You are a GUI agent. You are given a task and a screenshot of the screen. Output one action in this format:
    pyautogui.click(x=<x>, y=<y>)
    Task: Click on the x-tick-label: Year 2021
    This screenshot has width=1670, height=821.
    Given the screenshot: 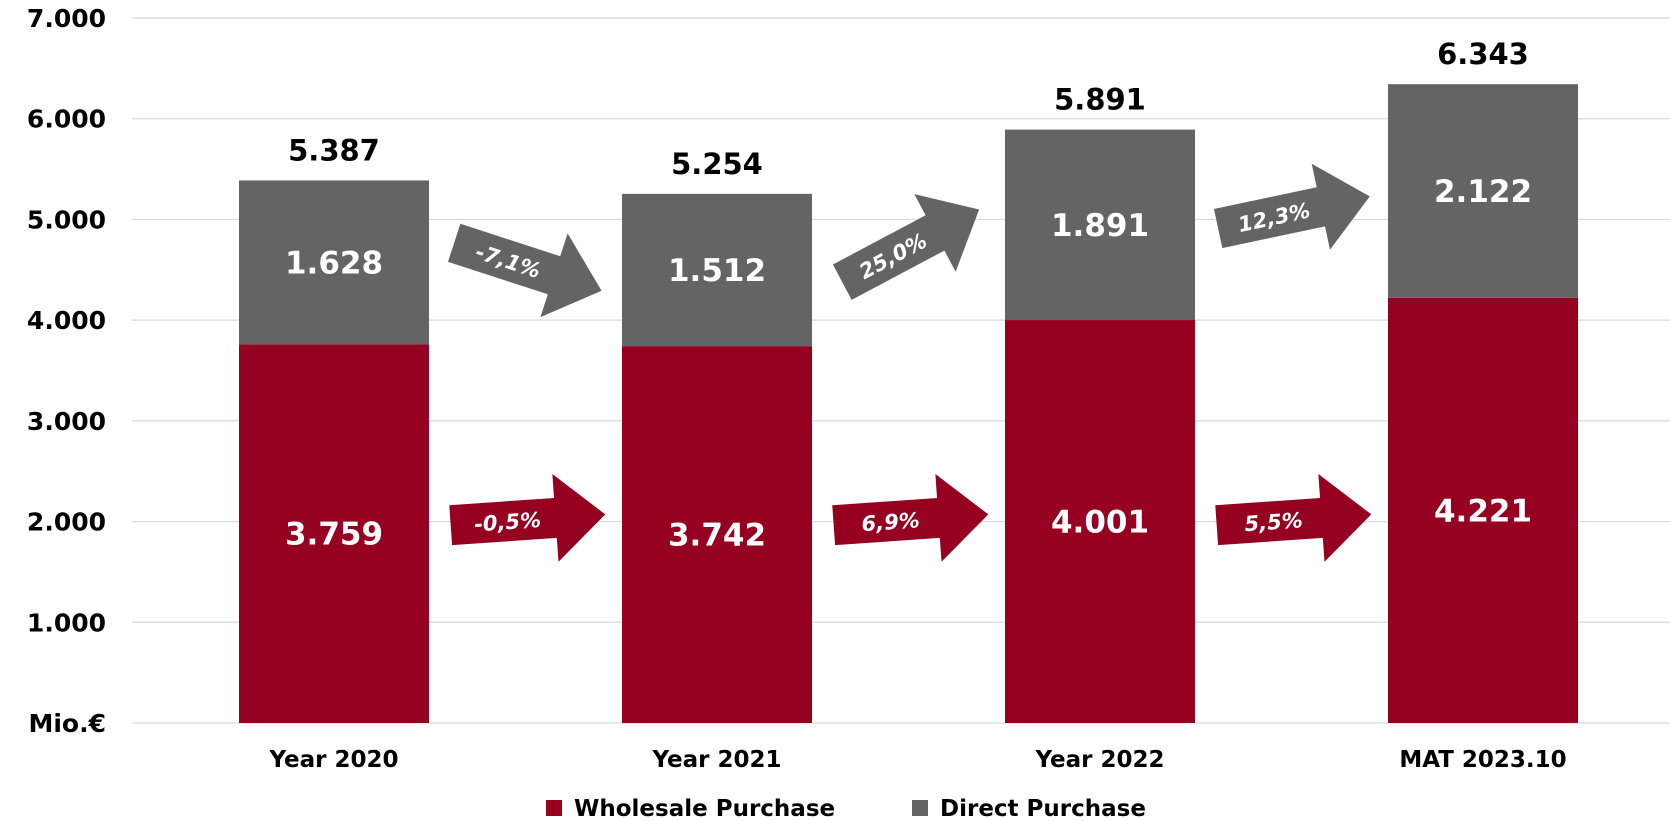 What is the action you would take?
    pyautogui.click(x=716, y=760)
    